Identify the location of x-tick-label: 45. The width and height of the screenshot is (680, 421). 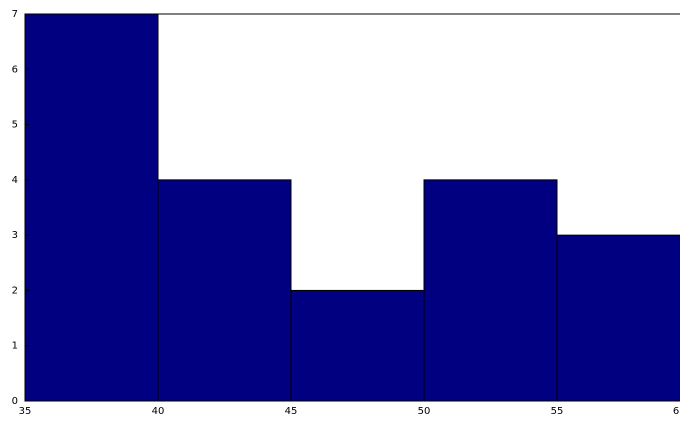
(291, 411).